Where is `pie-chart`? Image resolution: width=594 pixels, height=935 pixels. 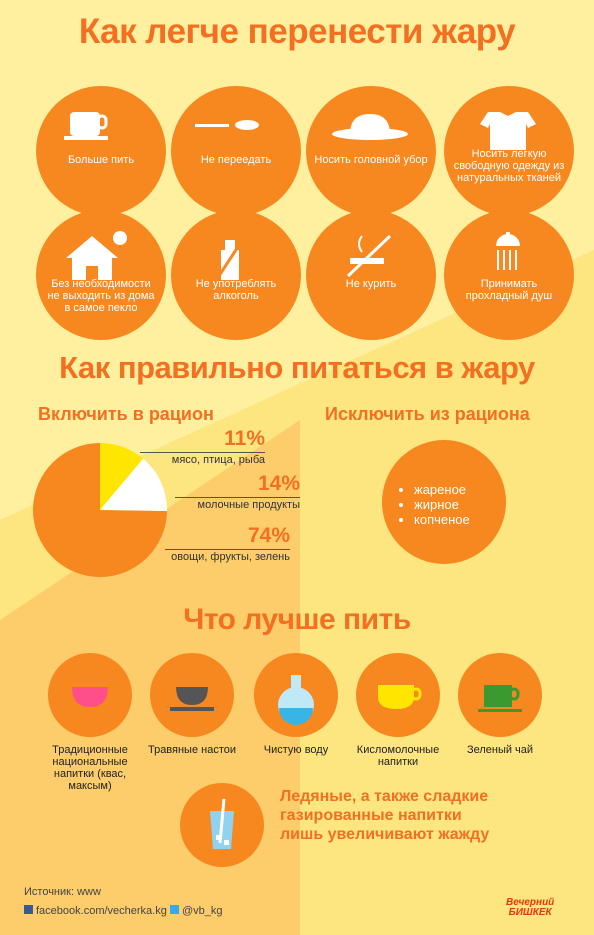 pie-chart is located at coordinates (100, 510).